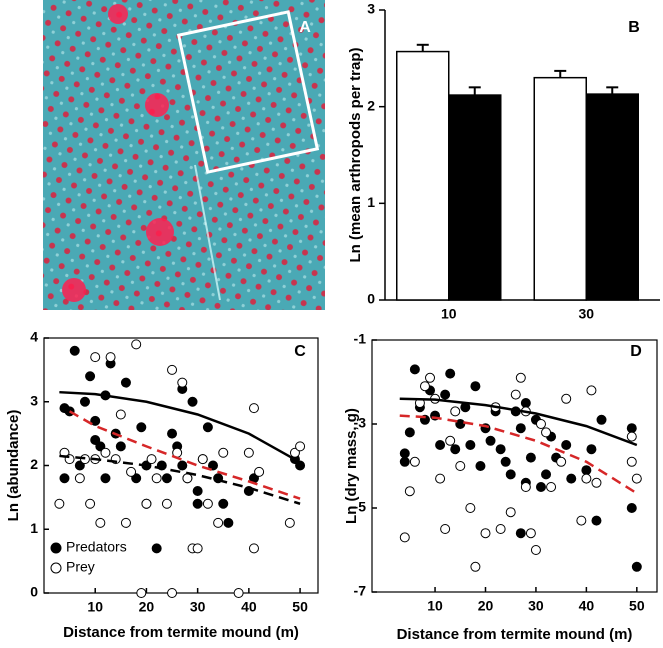 The width and height of the screenshot is (663, 648). Describe the element at coordinates (300, 351) in the screenshot. I see `panel-label: C` at that location.